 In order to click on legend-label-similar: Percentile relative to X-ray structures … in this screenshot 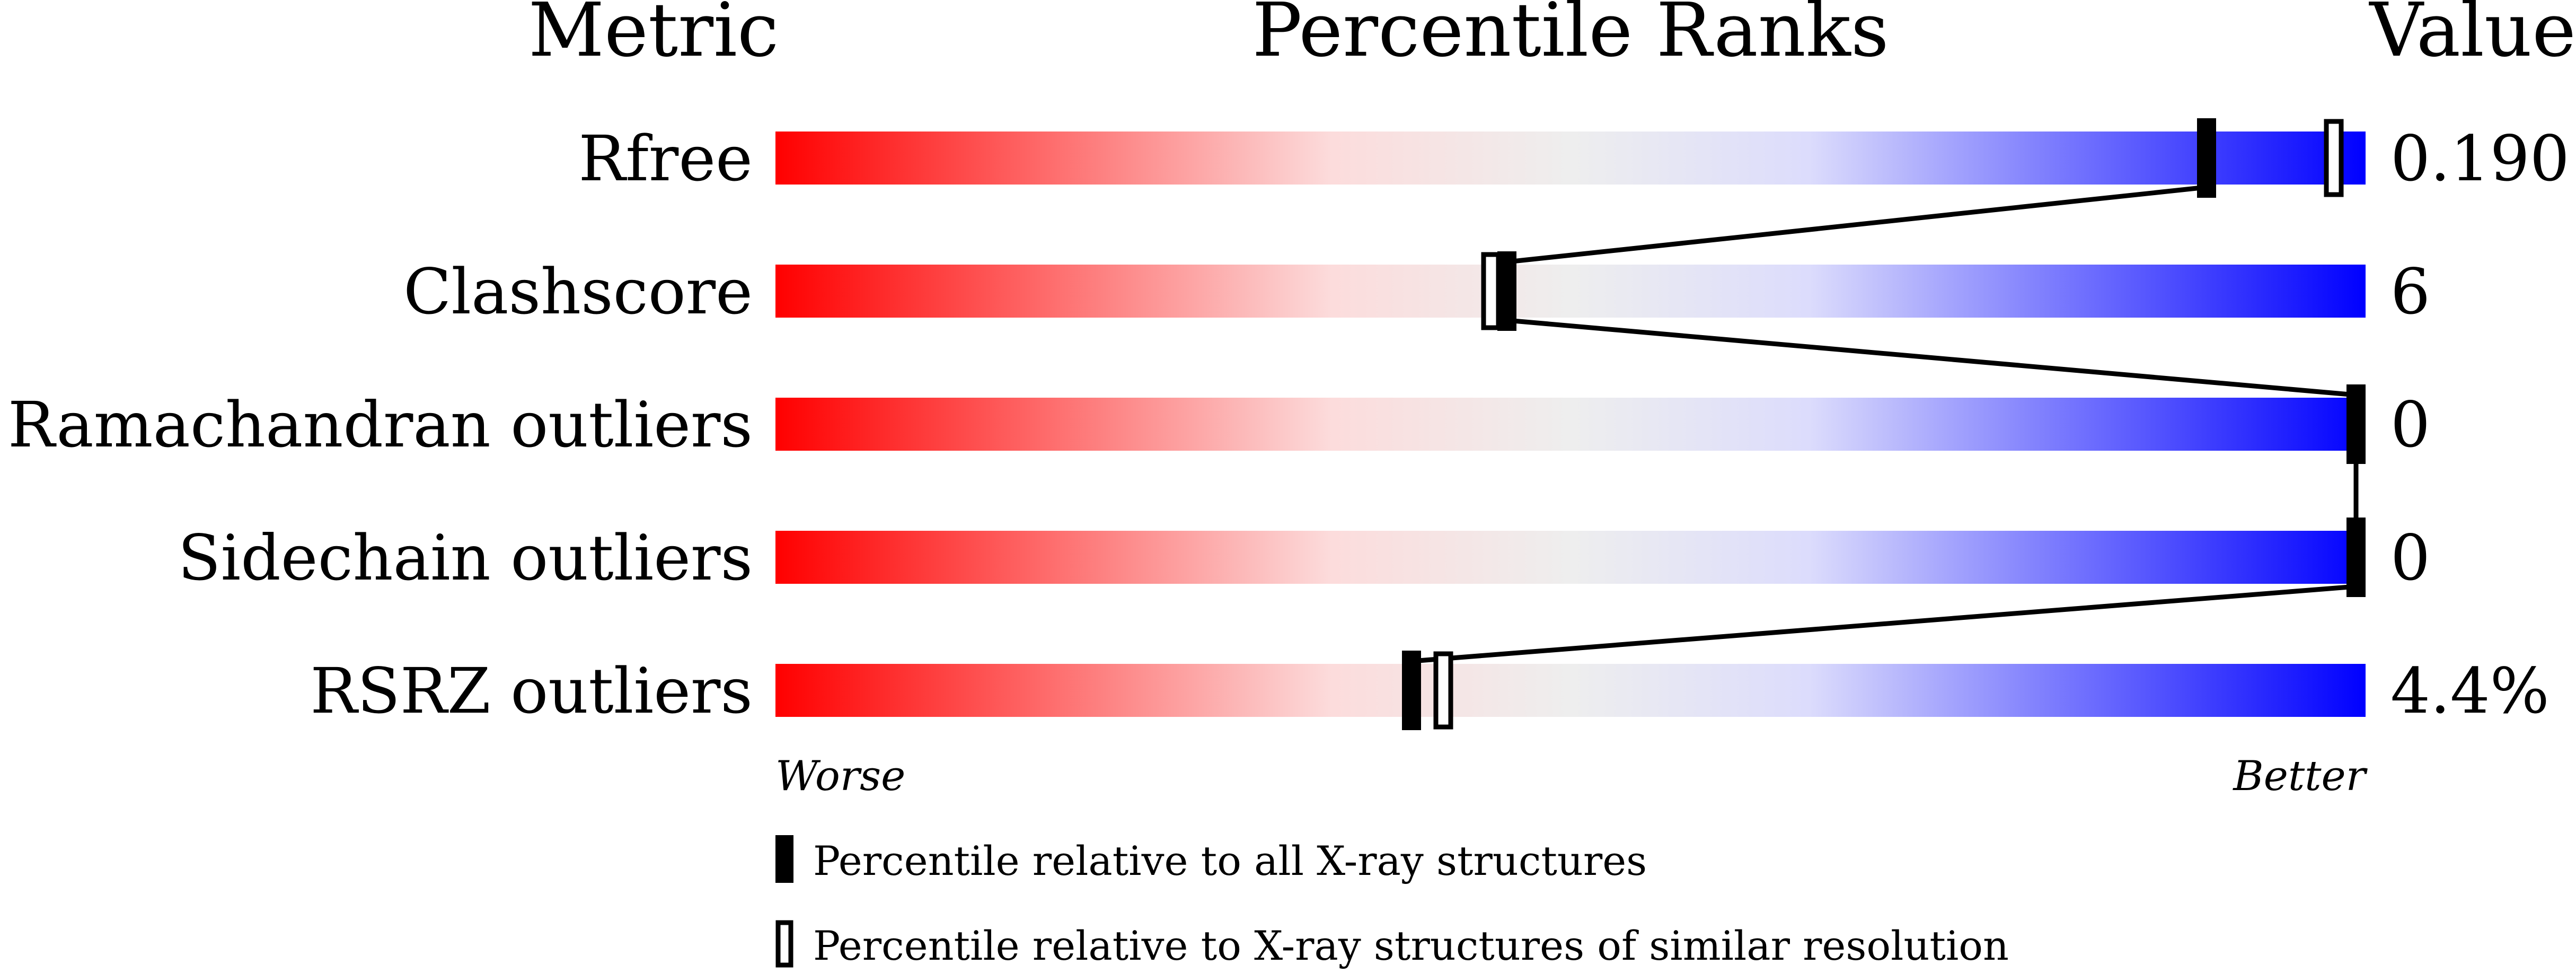, I will do `click(1411, 945)`.